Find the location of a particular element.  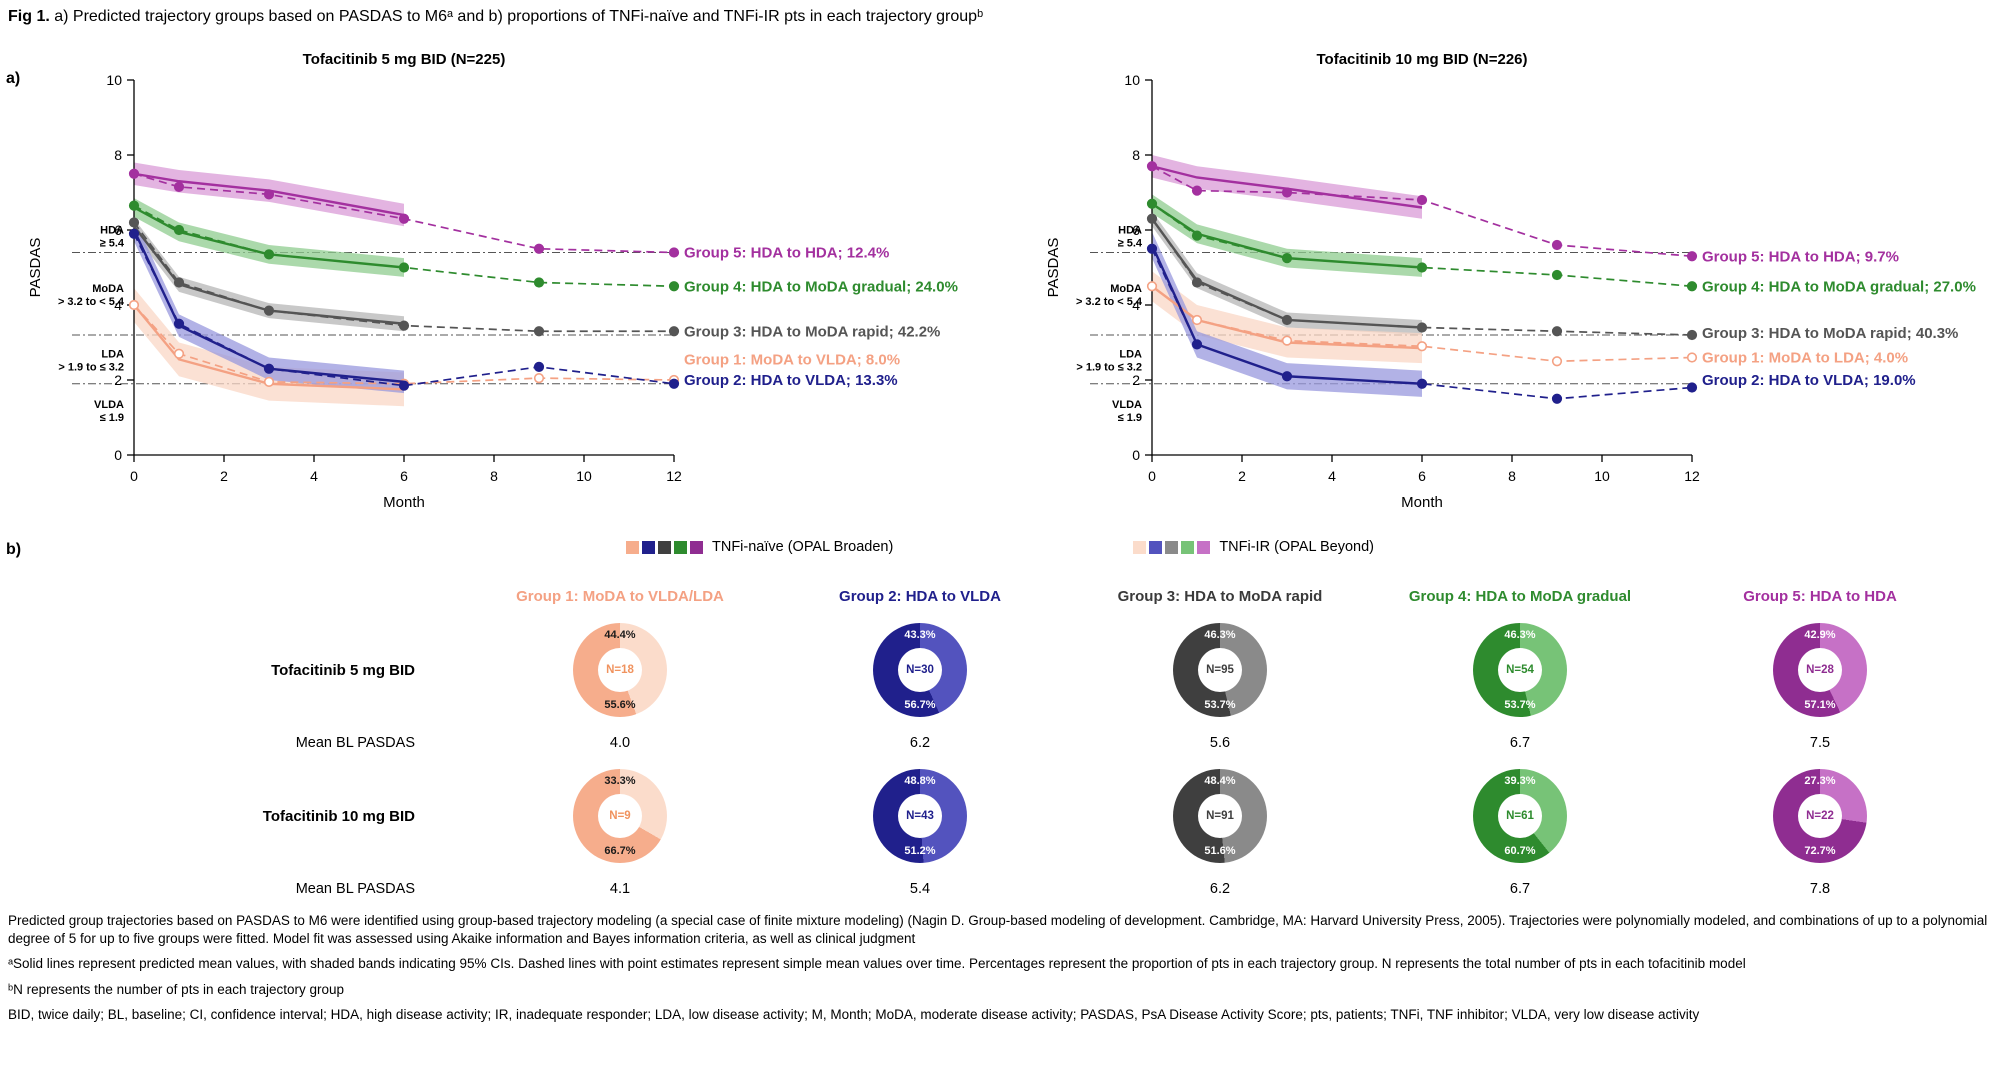

donut-top-pct: 39.3% is located at coordinates (1520, 781).